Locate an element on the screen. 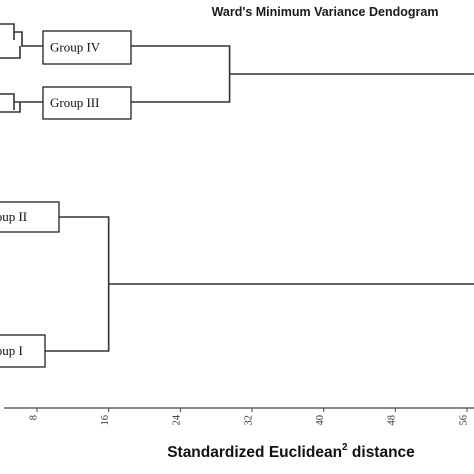 The width and height of the screenshot is (474, 474). group-label: Group III is located at coordinates (74, 102).